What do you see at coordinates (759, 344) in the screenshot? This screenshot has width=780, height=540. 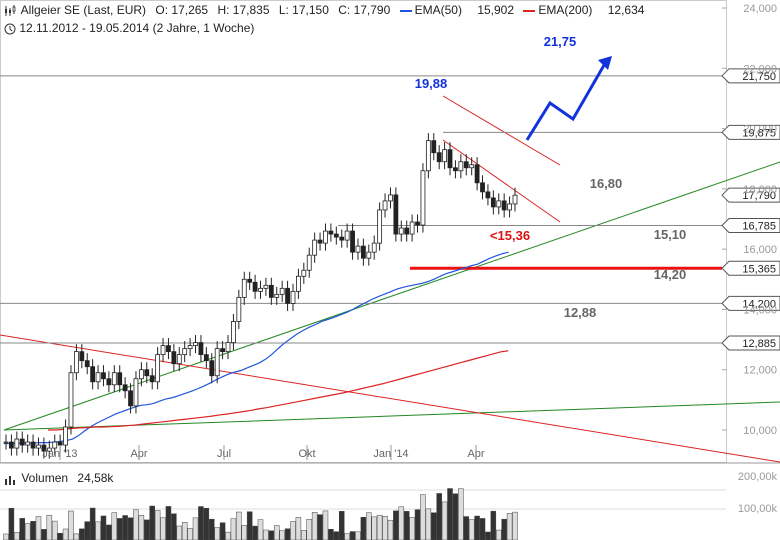 I see `price-level-label: 12,885` at bounding box center [759, 344].